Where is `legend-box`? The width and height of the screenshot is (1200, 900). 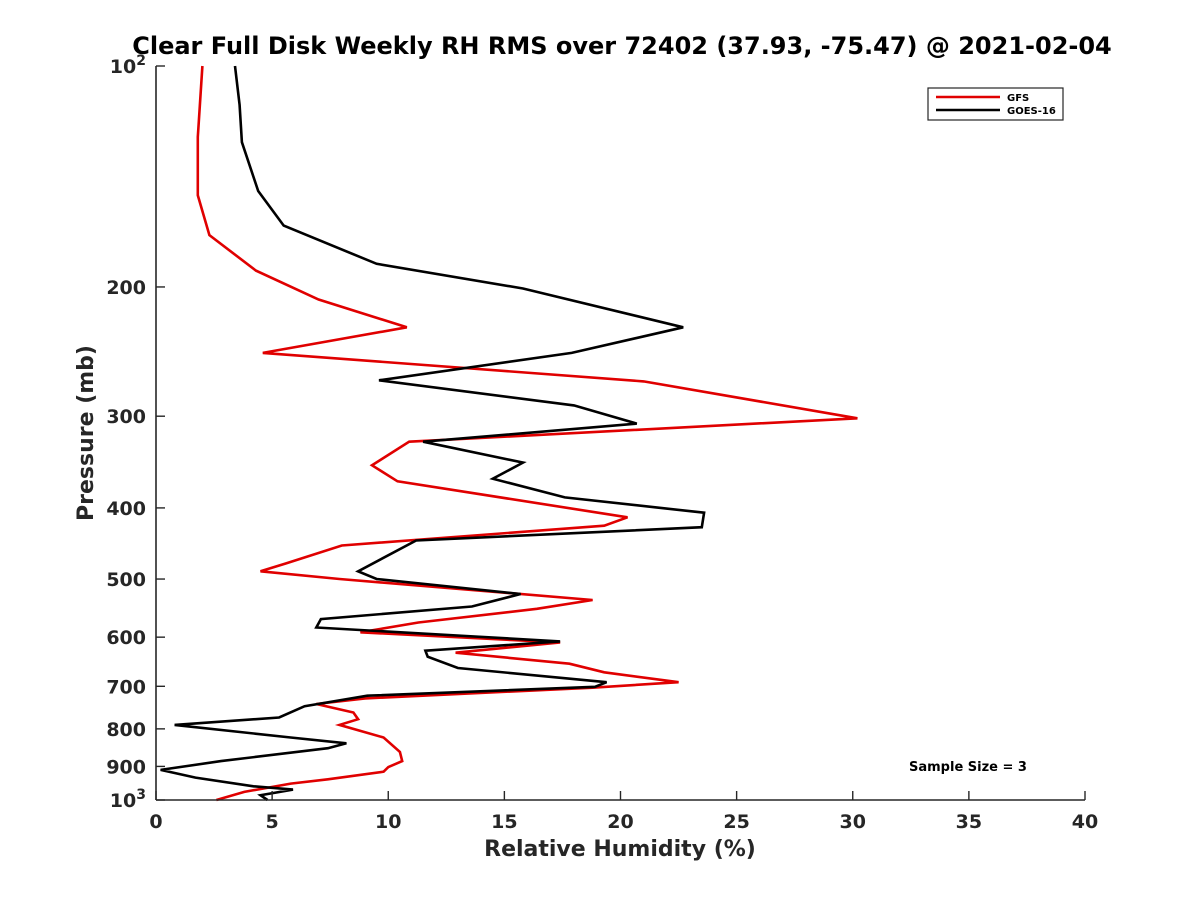 legend-box is located at coordinates (995, 104).